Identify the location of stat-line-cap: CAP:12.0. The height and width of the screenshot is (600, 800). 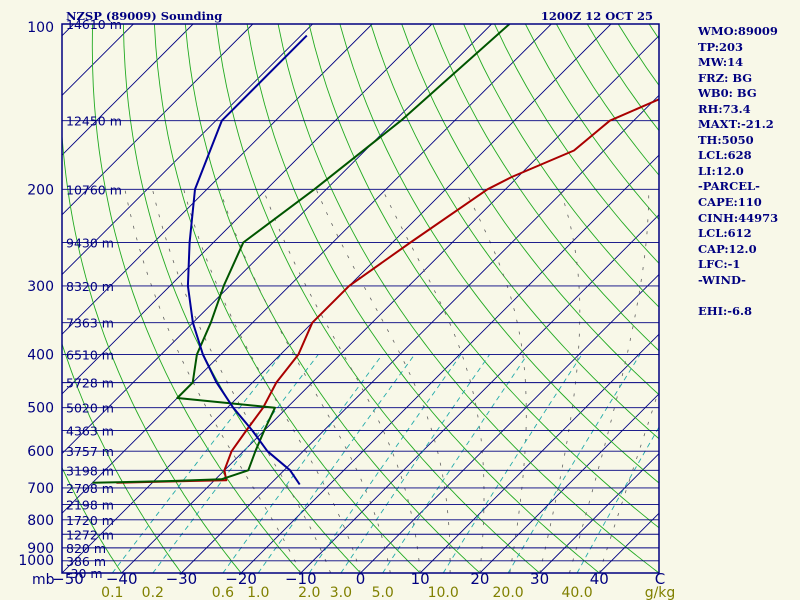
(727, 248).